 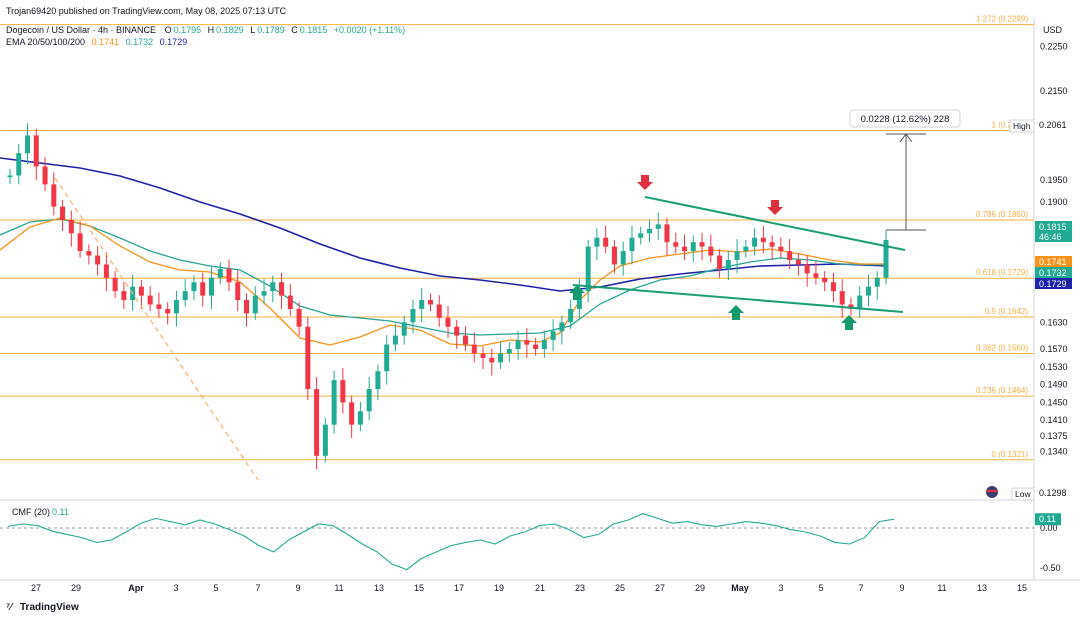 I want to click on time-tick-5: 7, so click(x=257, y=588).